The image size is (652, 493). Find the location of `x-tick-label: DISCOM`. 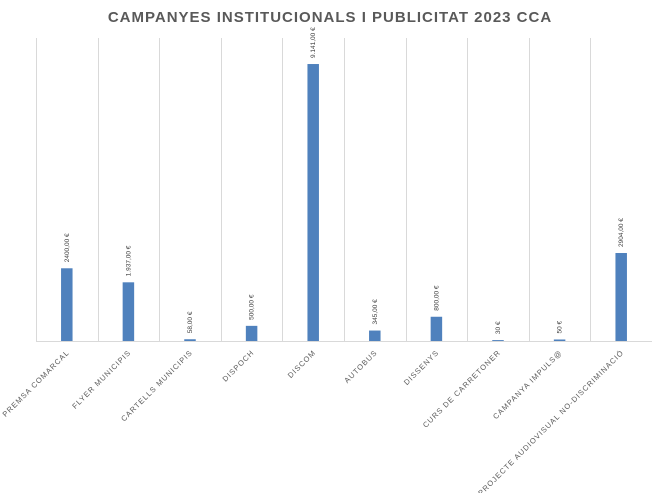

x-tick-label: DISCOM is located at coordinates (302, 364).